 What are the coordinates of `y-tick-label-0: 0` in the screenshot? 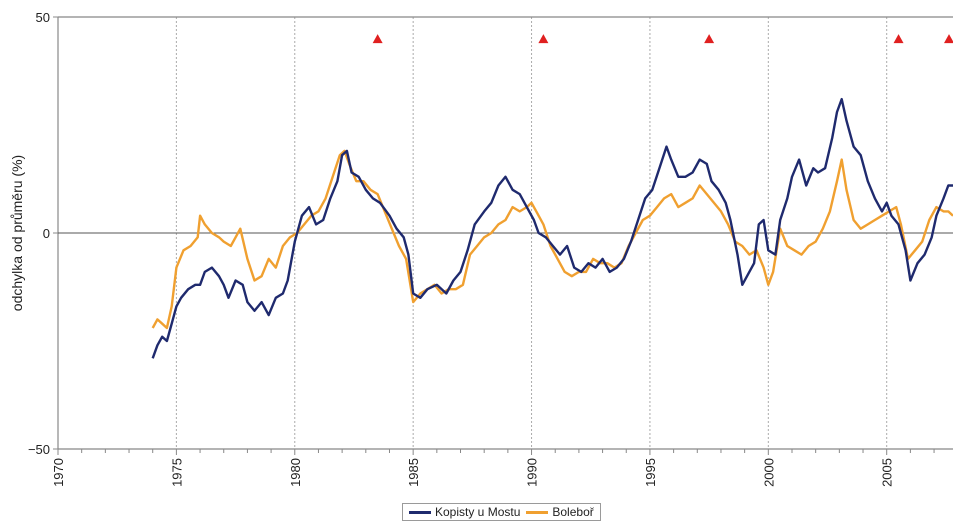 It's located at (46, 233).